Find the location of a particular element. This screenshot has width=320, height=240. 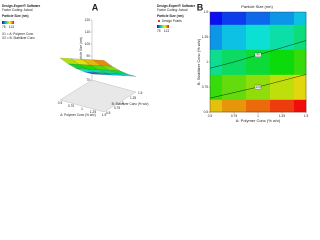

z-label: Particle Size (nm) is located at coordinates (81, 49).